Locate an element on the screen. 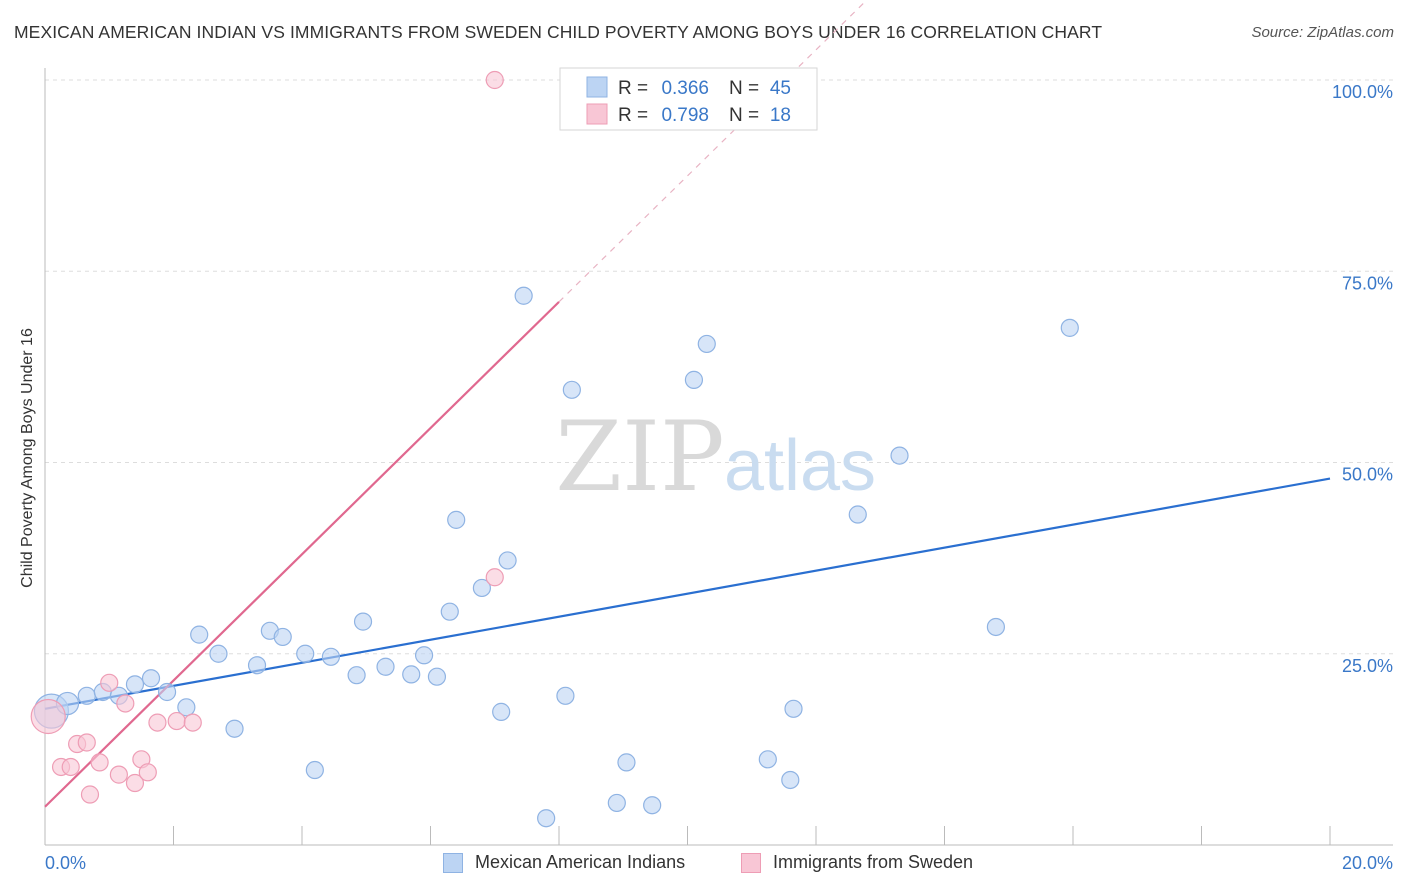 This screenshot has width=1406, height=892. watermark-atlas: atlas is located at coordinates (800, 466).